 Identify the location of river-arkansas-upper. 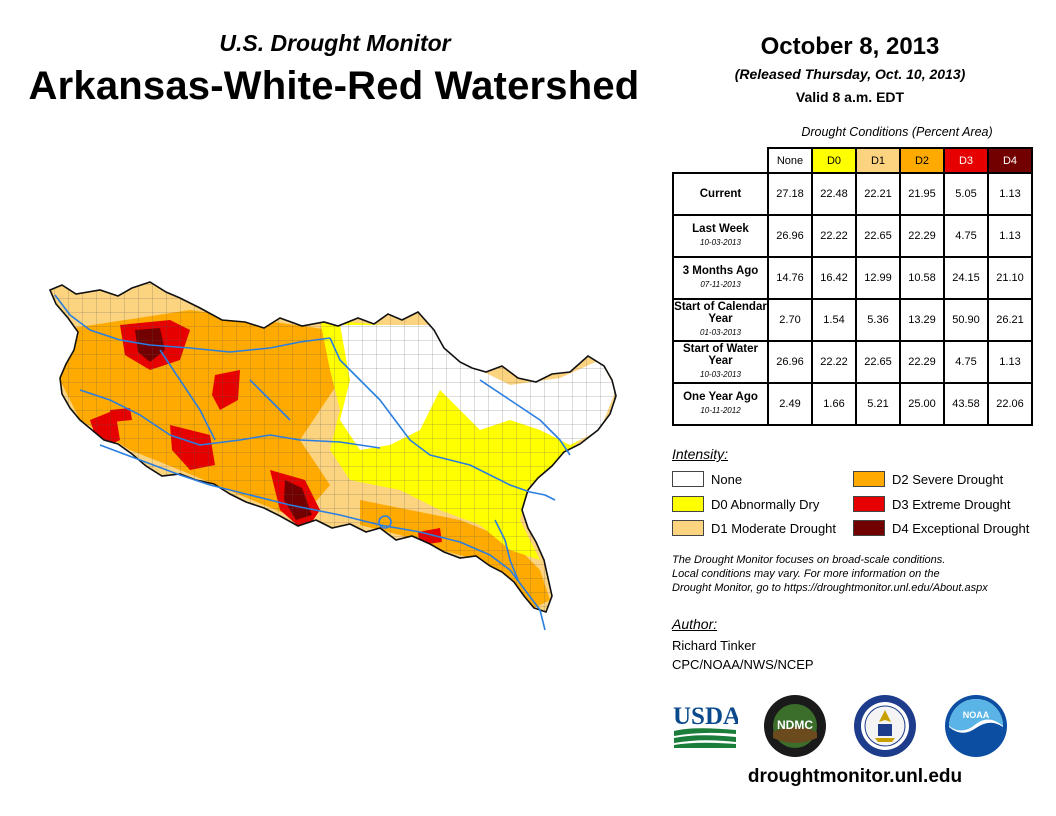
(192, 323).